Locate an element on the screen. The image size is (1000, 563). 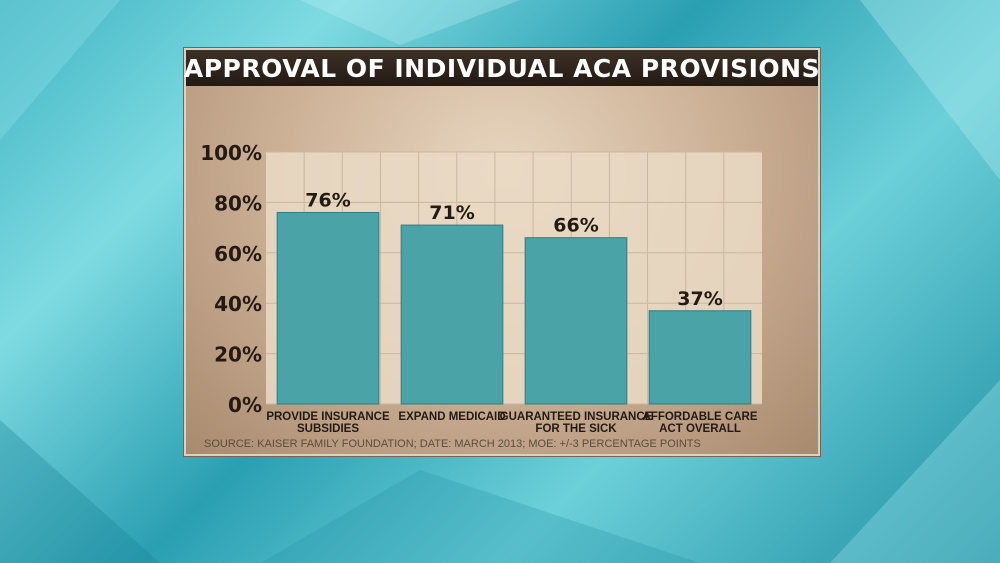
title-bar: APPROVAL OF INDIVIDUAL ACA PROVISIONS is located at coordinates (502, 68).